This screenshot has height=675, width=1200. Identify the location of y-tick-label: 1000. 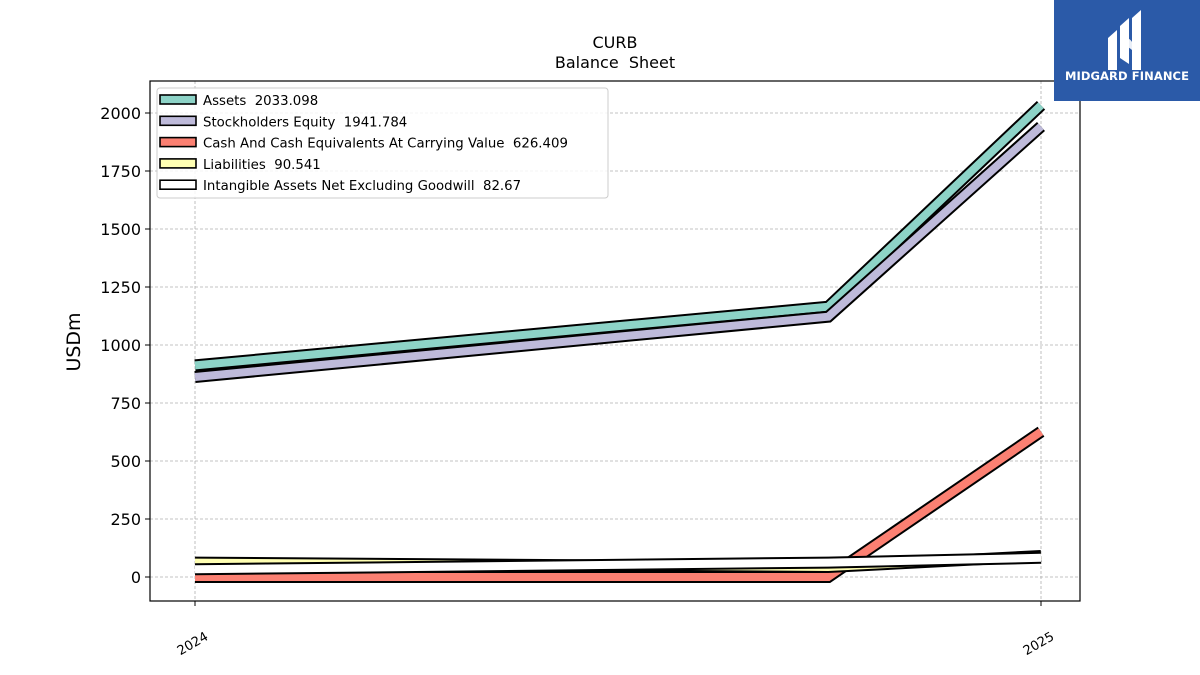
(120, 345).